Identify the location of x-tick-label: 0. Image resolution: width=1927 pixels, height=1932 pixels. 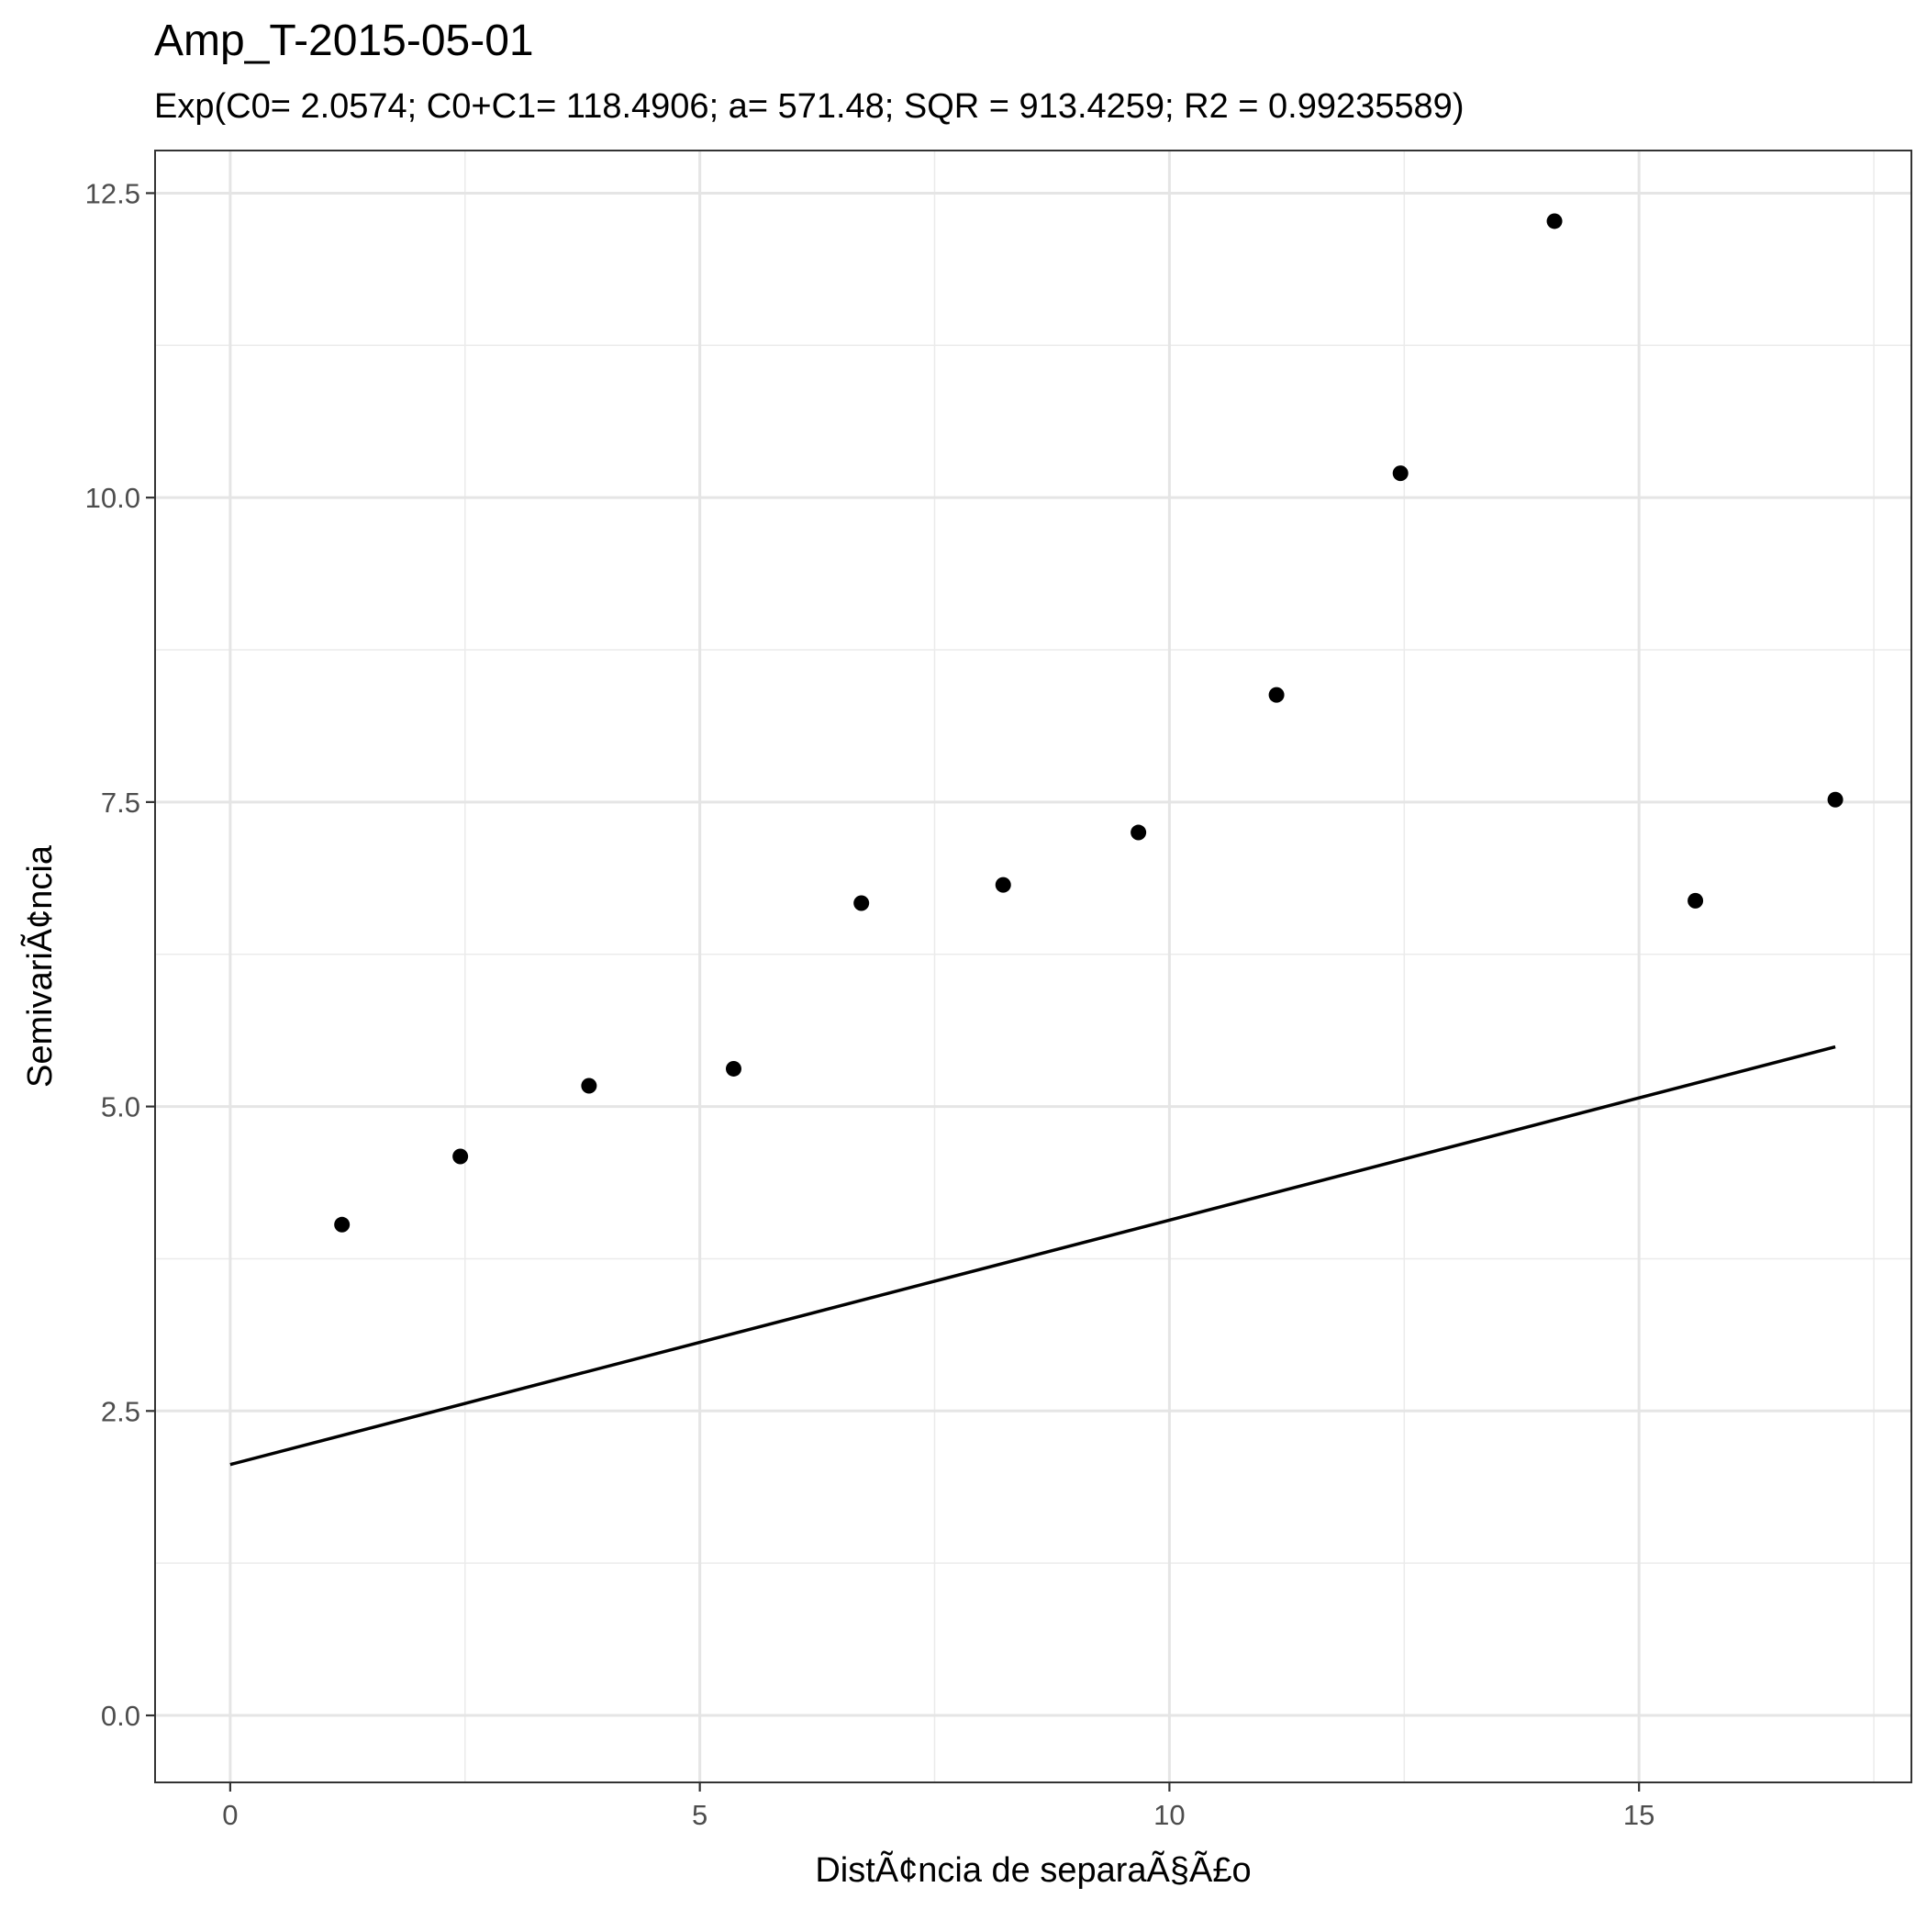
(230, 1815).